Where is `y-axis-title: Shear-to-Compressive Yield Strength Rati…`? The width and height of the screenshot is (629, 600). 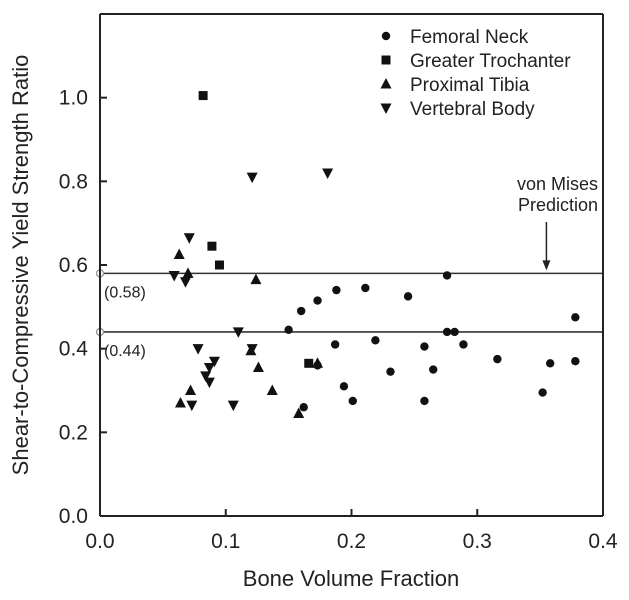 y-axis-title: Shear-to-Compressive Yield Strength Rati… is located at coordinates (20, 265).